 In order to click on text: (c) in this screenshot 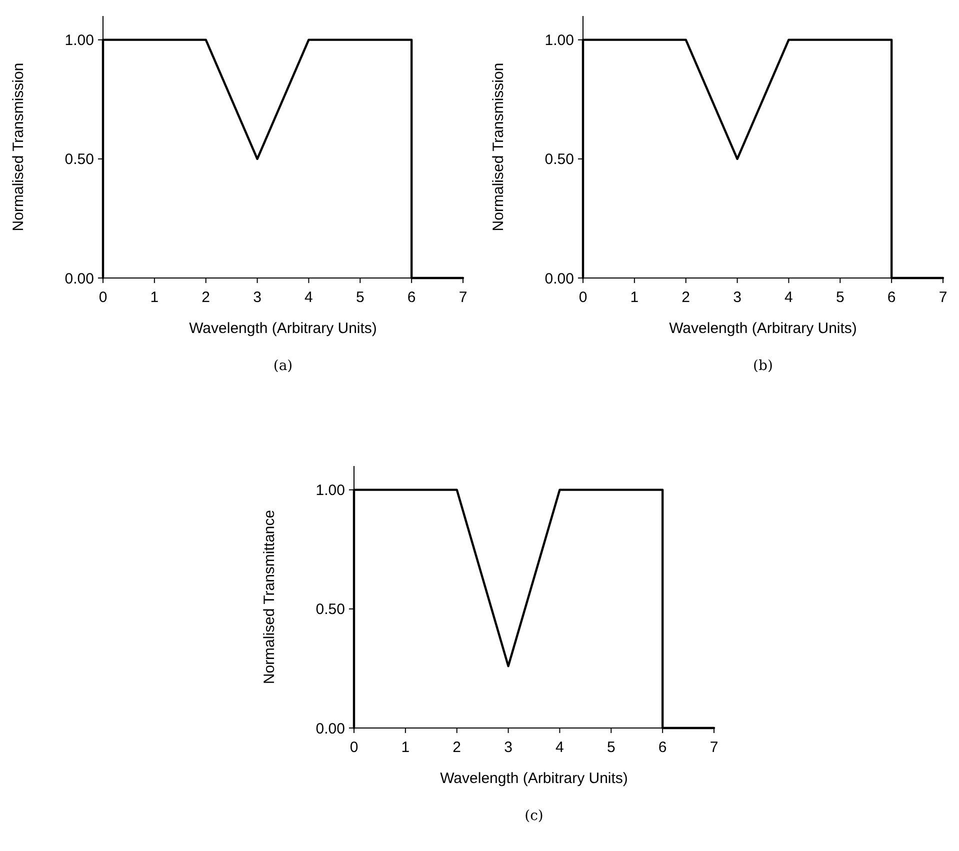, I will do `click(534, 816)`.